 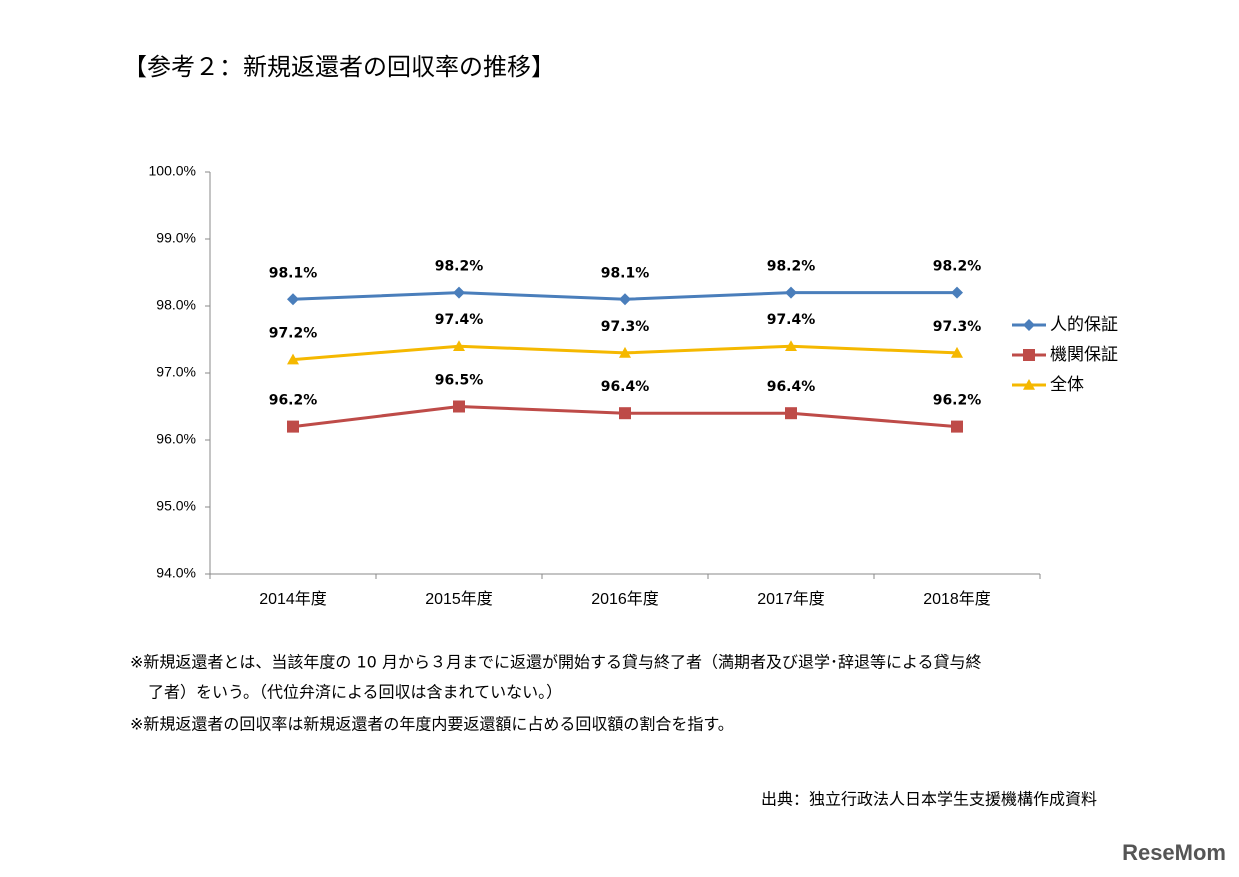 I want to click on legend-label: 全体, so click(x=1067, y=385).